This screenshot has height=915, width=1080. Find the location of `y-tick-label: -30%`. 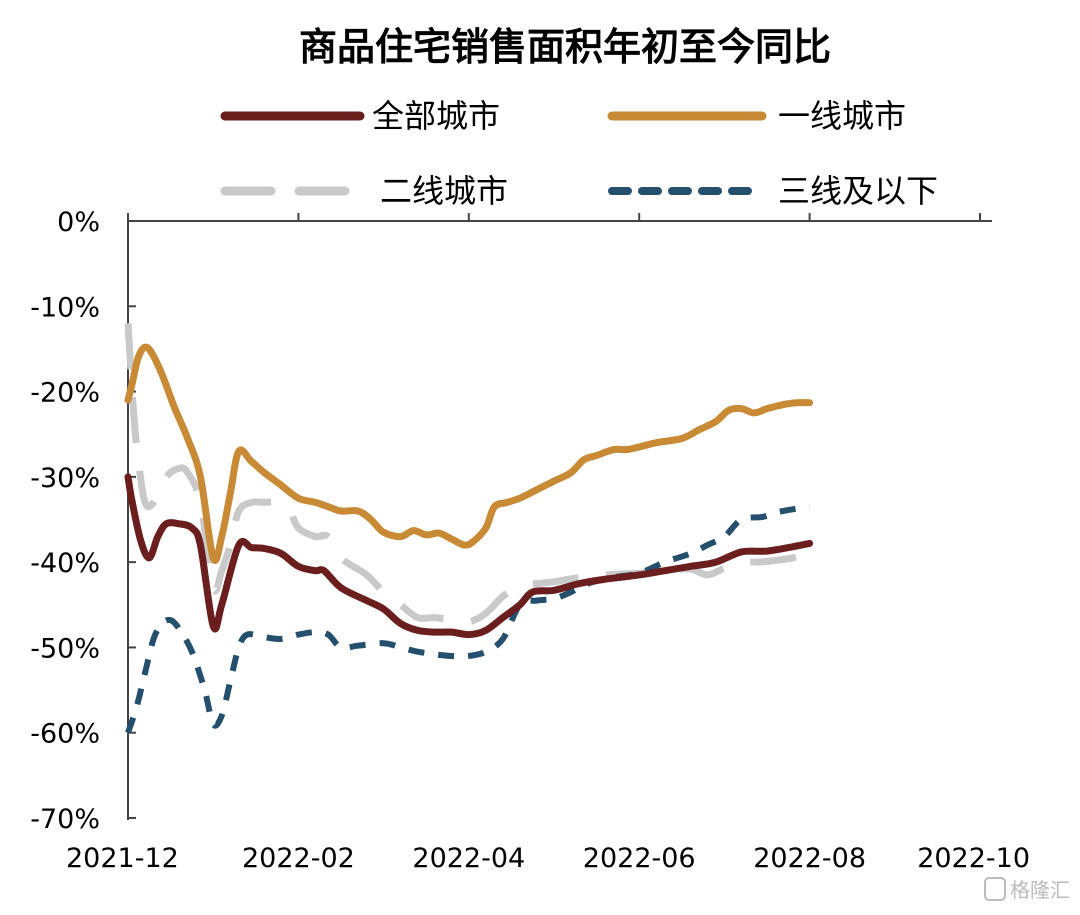

y-tick-label: -30% is located at coordinates (65, 478).